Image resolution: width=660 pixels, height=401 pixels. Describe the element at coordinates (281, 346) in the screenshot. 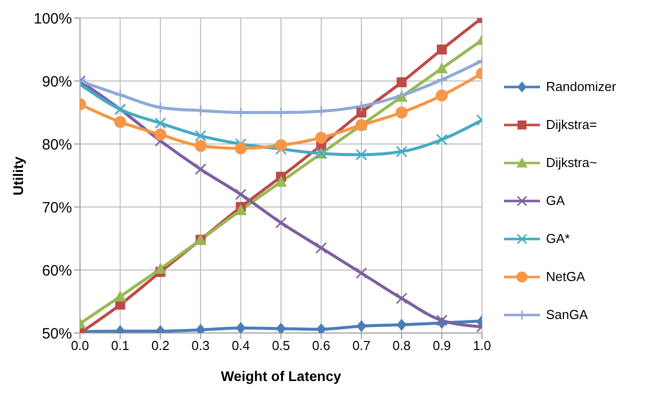

I see `x-tick-label: 0.5` at that location.